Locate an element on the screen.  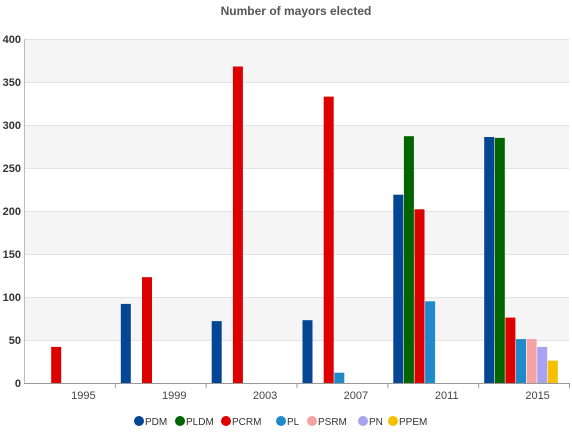
legend-label: PCRM is located at coordinates (246, 422).